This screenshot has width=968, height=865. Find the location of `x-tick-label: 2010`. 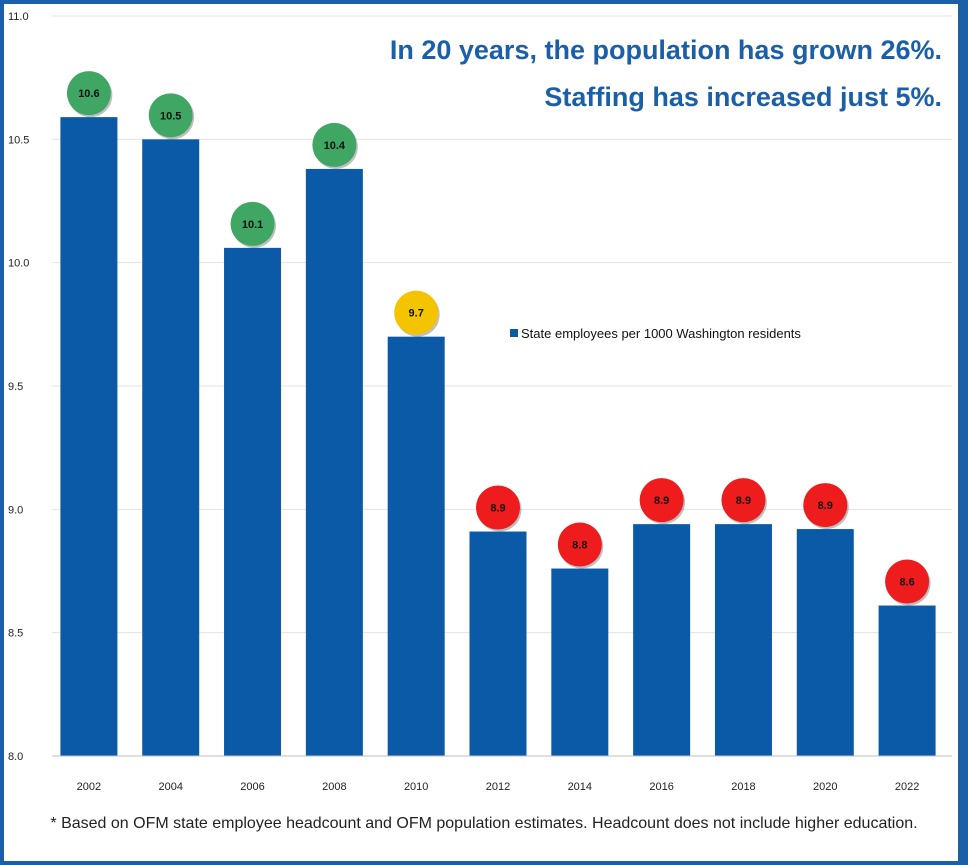

x-tick-label: 2010 is located at coordinates (416, 787).